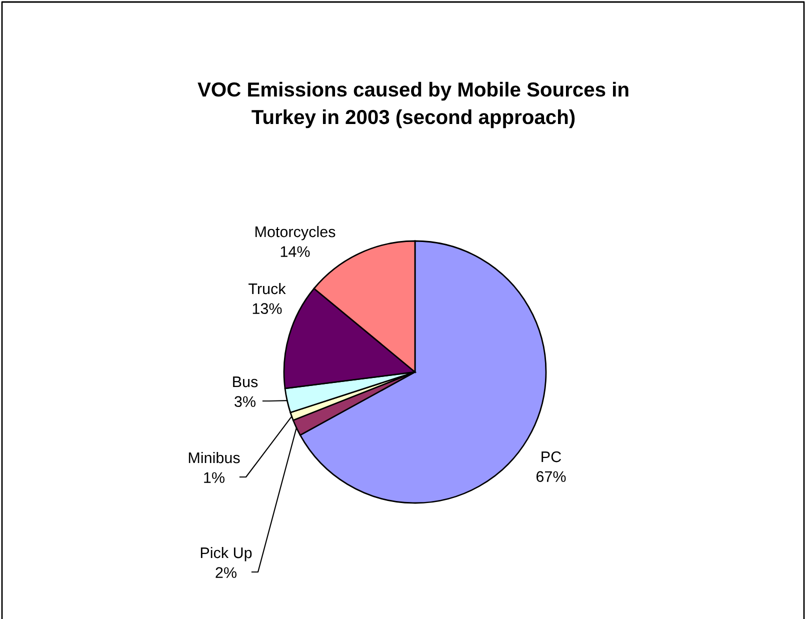 The image size is (807, 619). I want to click on slice-label: Motorcycles, so click(296, 233).